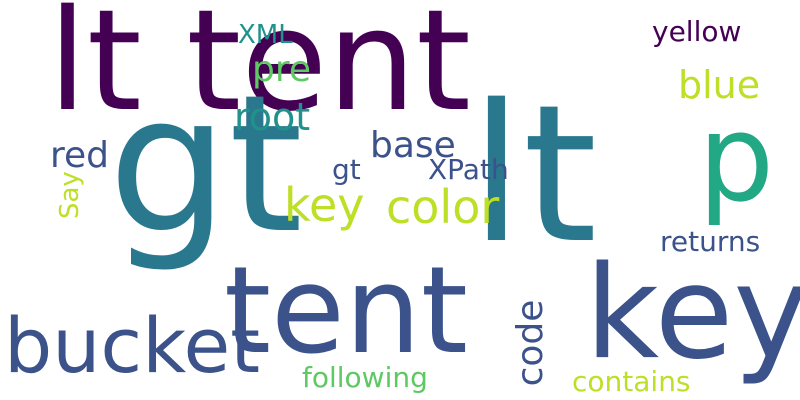 This screenshot has width=800, height=400. What do you see at coordinates (346, 169) in the screenshot?
I see `word-gt-small: gt` at bounding box center [346, 169].